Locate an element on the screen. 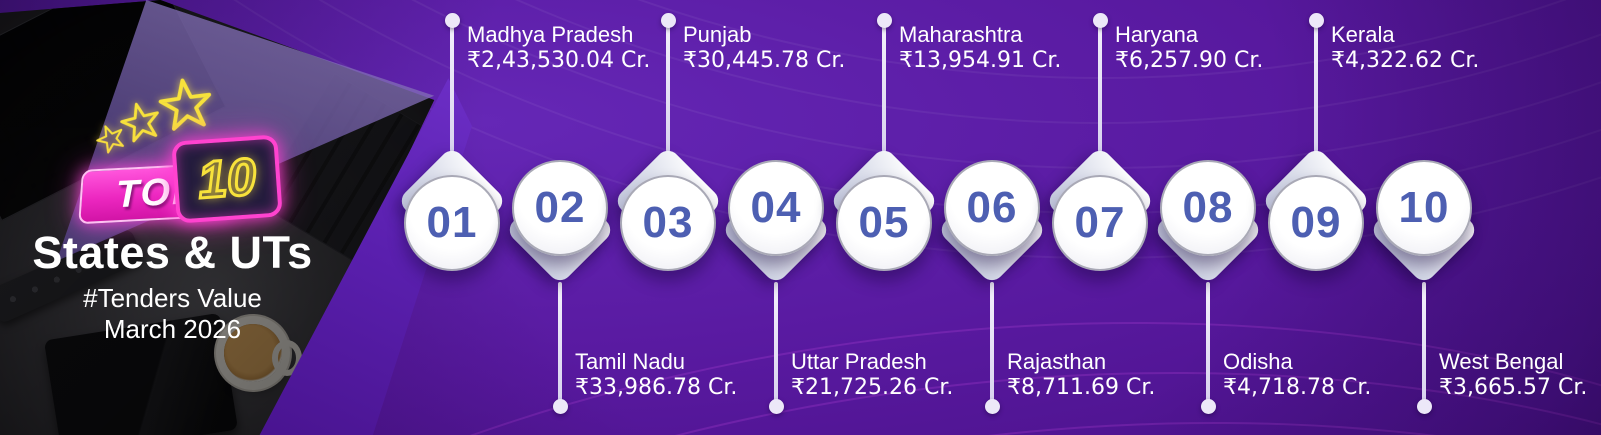  state-value: ₹6,257.90 Cr. is located at coordinates (1189, 60).